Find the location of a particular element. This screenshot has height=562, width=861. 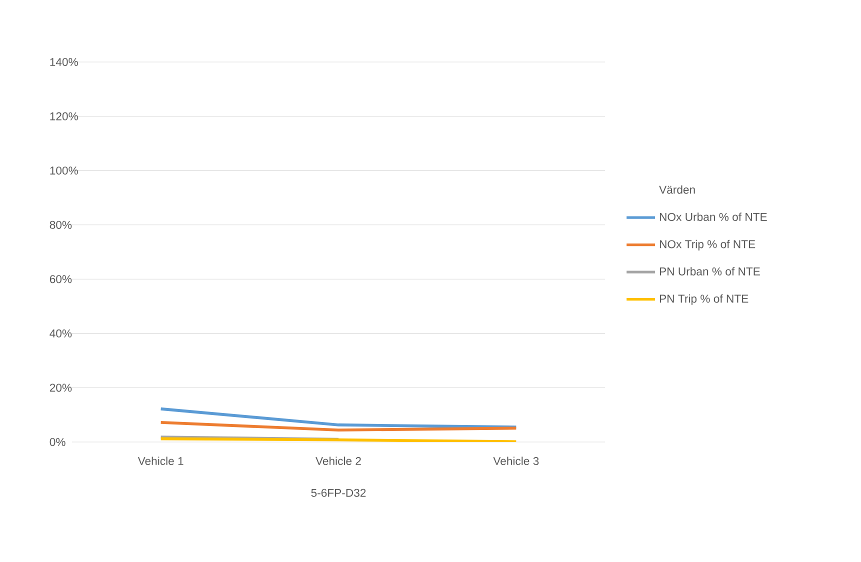

x-axis-title: 5-6FP-D32 is located at coordinates (338, 492).